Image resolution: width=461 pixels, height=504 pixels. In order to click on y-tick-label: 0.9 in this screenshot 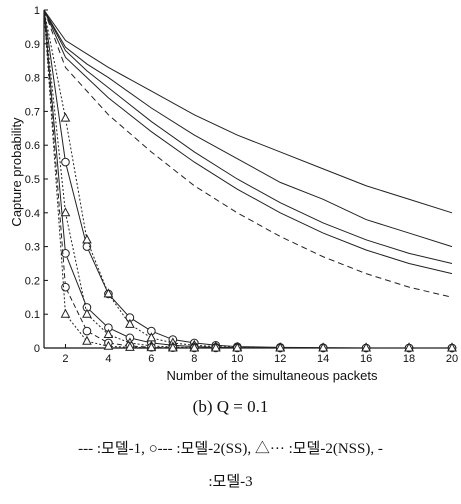, I will do `click(32, 45)`.